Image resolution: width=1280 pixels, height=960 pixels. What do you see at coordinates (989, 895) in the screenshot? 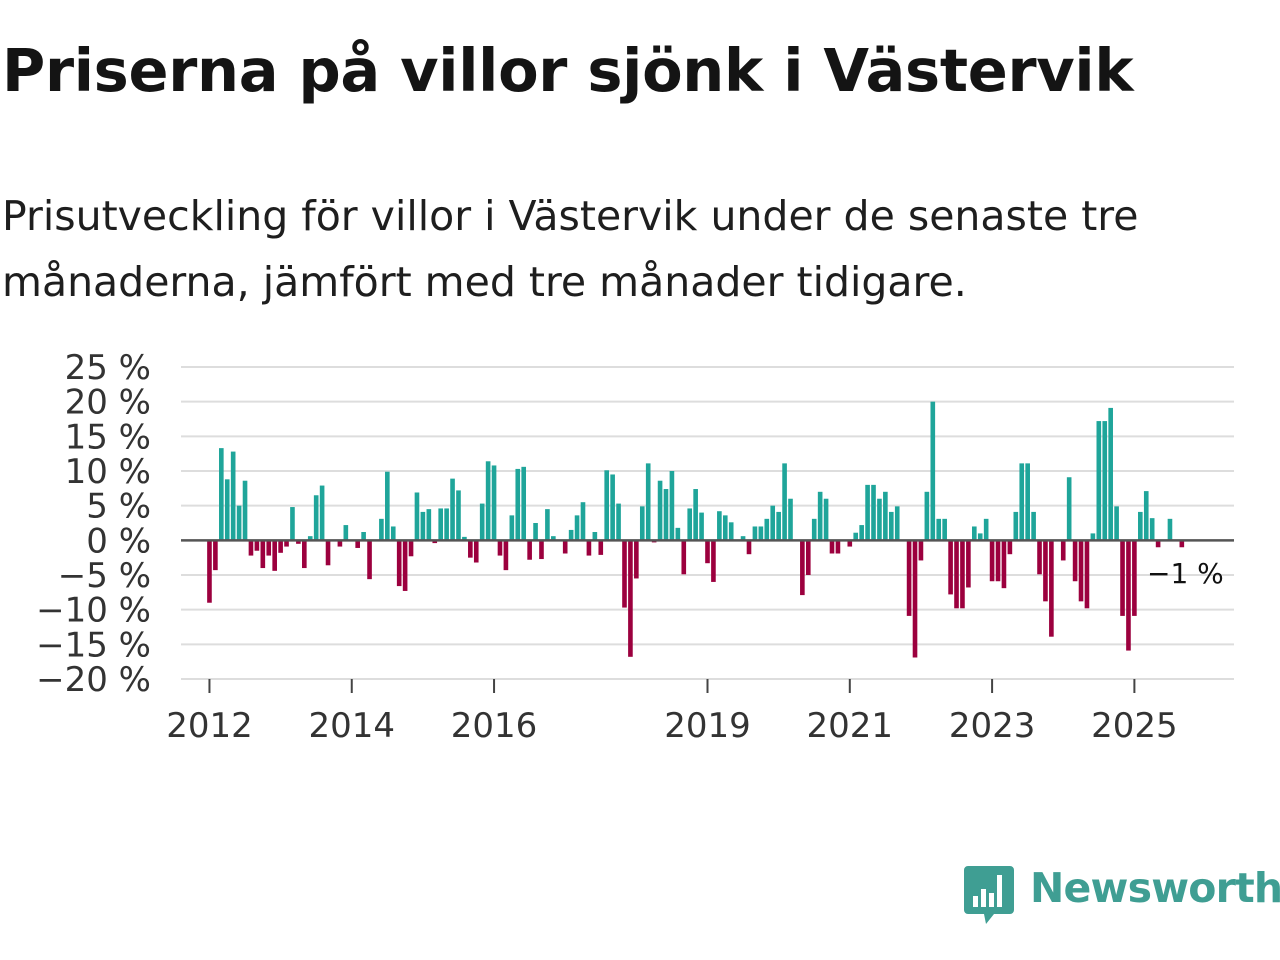
I see `newsworthy-chart-bubble-icon` at bounding box center [989, 895].